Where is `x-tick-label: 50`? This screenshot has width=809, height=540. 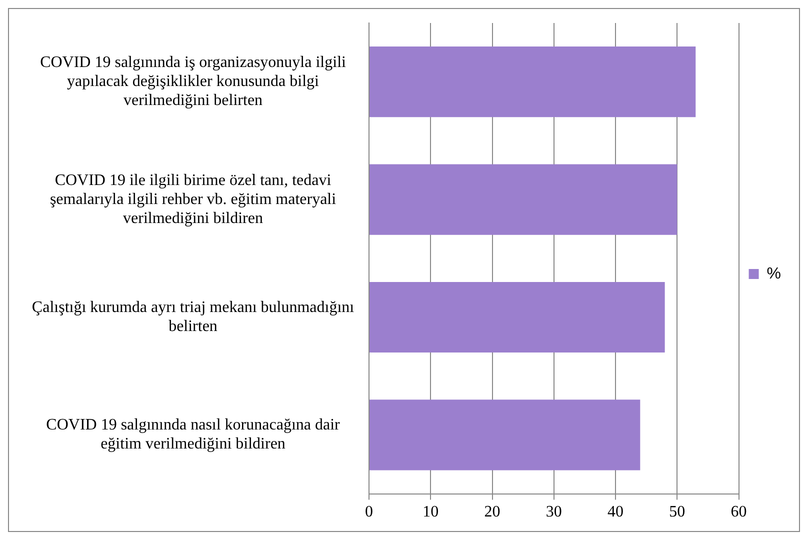
x-tick-label: 50 is located at coordinates (677, 512).